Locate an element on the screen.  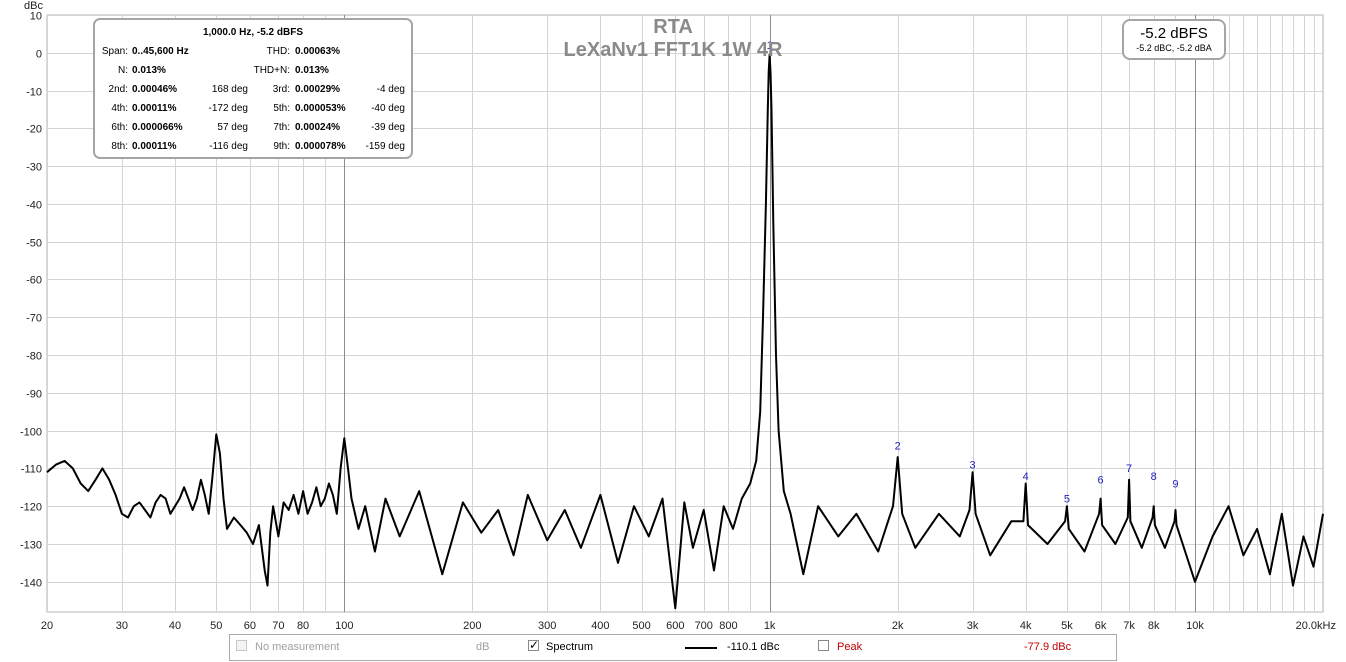
x-tick-label: 20.0kHz is located at coordinates (1316, 626).